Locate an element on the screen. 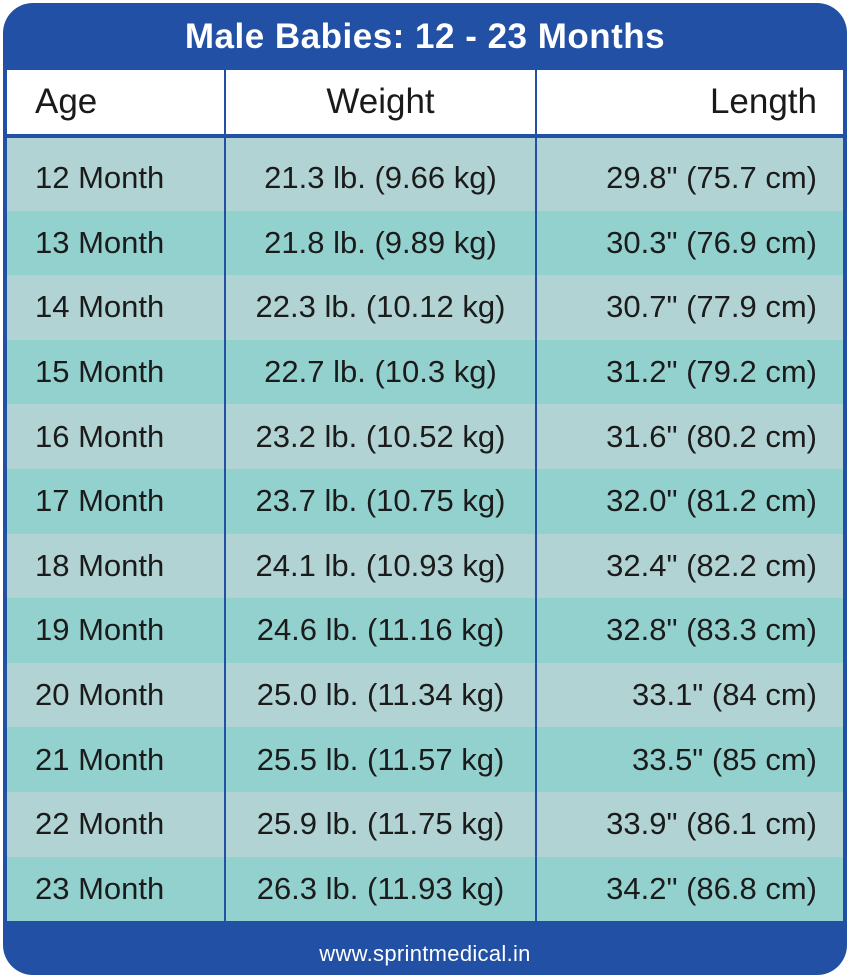 The image size is (850, 978). age-cell: 14 Month is located at coordinates (116, 307).